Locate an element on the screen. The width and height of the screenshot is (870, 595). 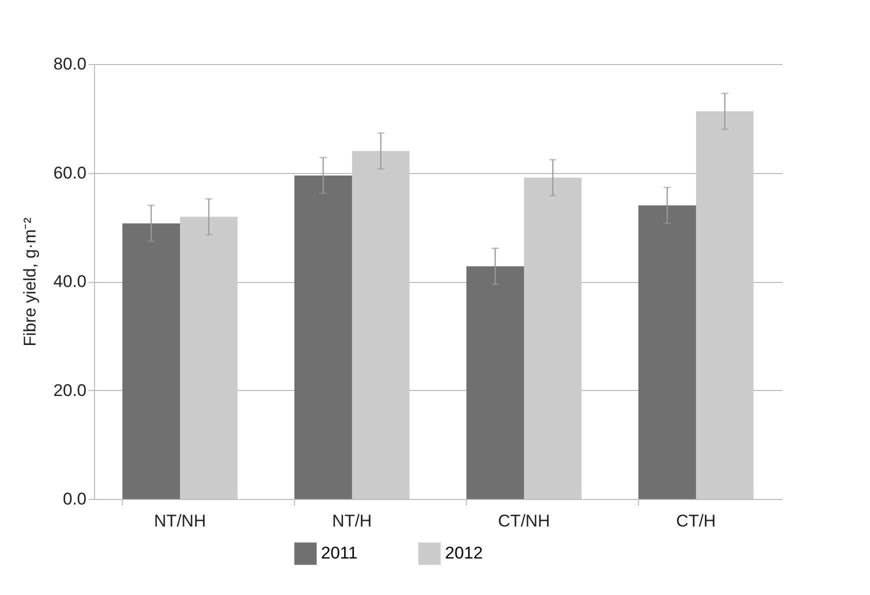
legend-label: 2011 is located at coordinates (339, 553).